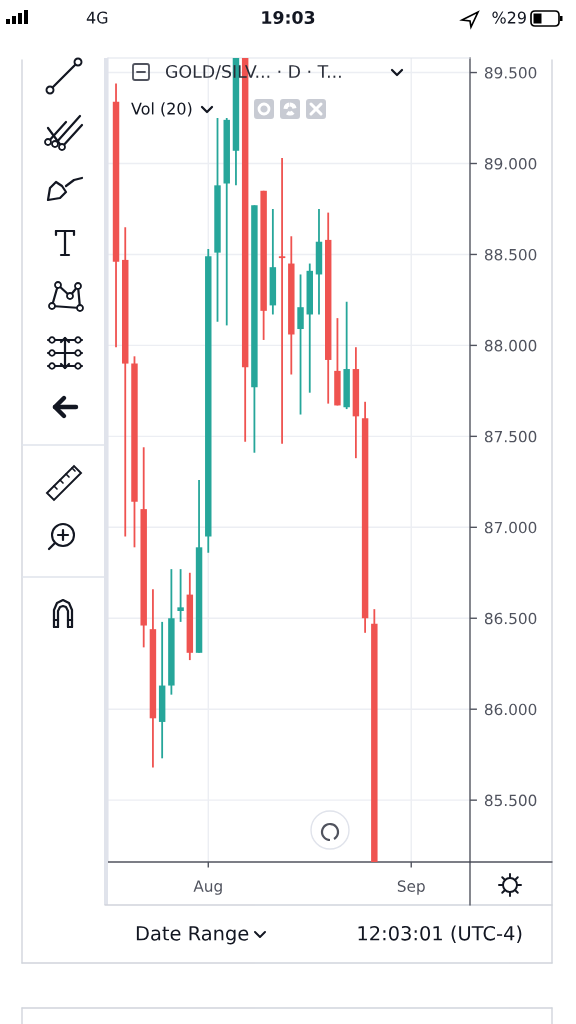 The height and width of the screenshot is (1024, 576). I want to click on text: 12:03:01 (UTC-4), so click(440, 934).